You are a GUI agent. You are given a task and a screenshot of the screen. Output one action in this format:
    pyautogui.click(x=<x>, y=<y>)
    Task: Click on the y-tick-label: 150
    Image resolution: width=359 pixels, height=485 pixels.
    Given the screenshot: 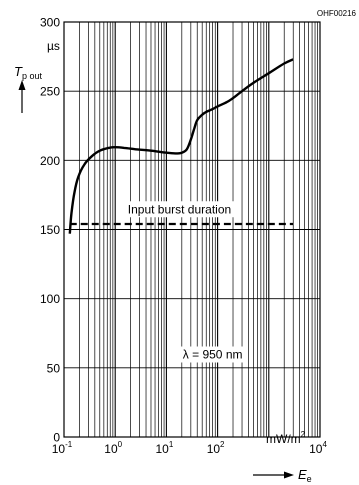 What is the action you would take?
    pyautogui.click(x=50, y=230)
    